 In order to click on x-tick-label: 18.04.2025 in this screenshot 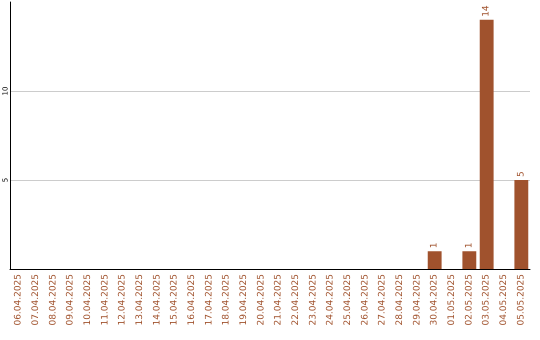, I will do `click(227, 300)`.